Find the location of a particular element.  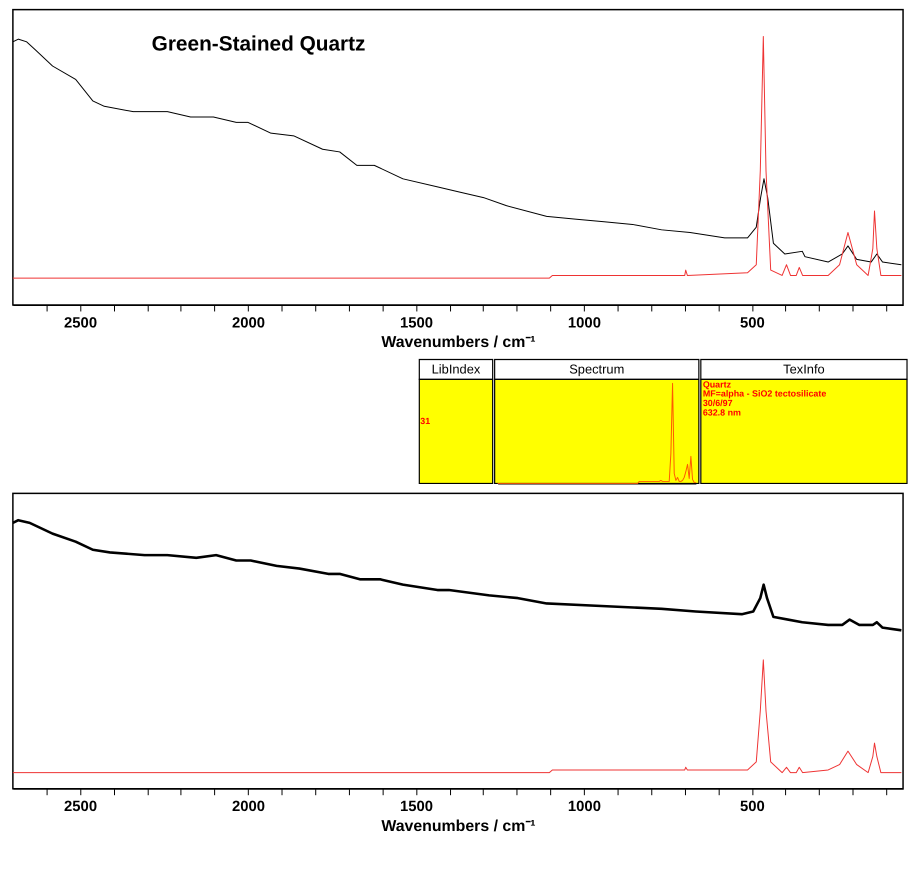

category-label: LibIndex is located at coordinates (456, 368).